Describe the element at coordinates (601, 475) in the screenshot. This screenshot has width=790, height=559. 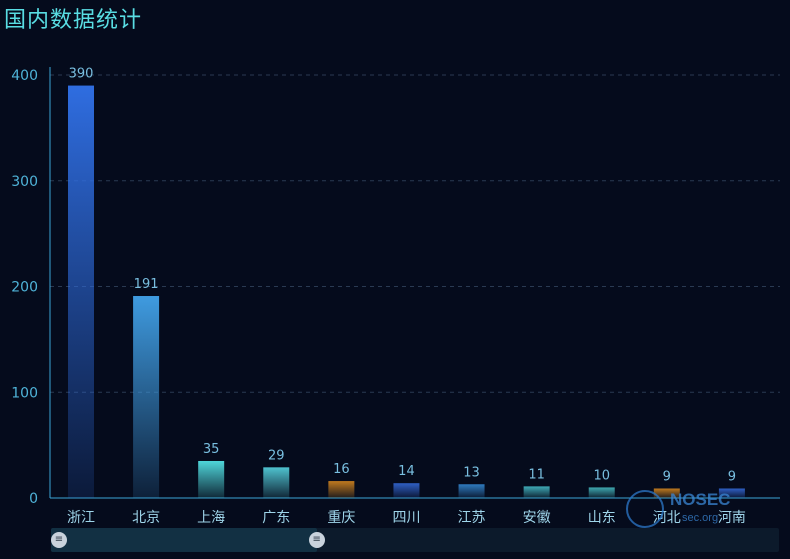
I see `value-label: 10` at that location.